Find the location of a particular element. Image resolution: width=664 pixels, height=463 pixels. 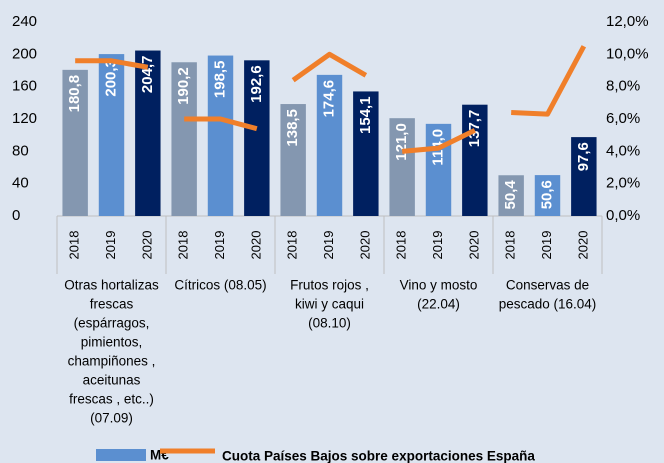

value-label: 121,0 is located at coordinates (401, 142).